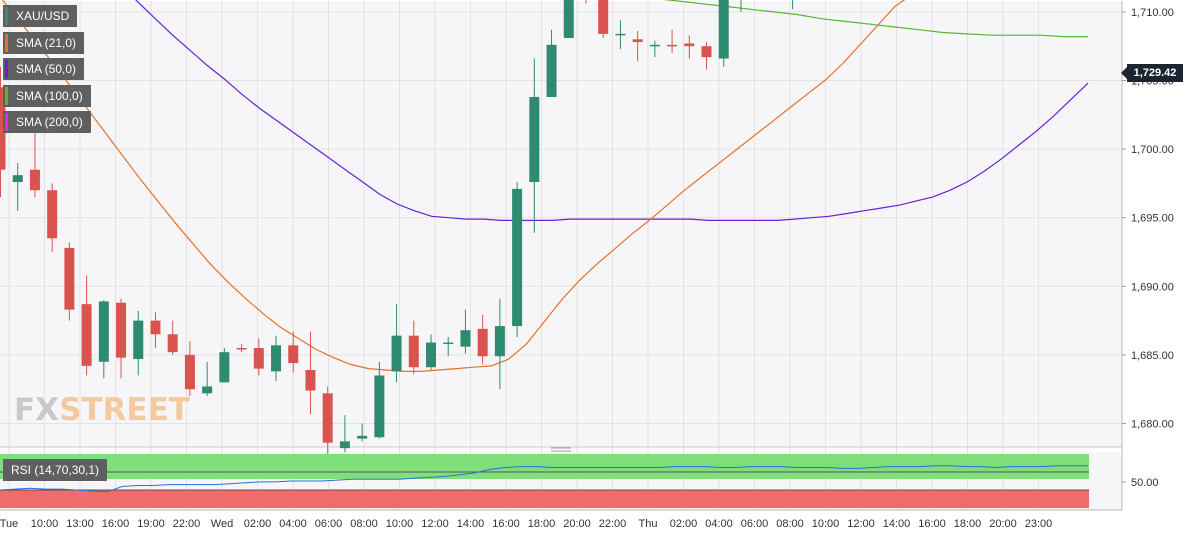 This screenshot has width=1194, height=541. Describe the element at coordinates (222, 524) in the screenshot. I see `x-tick-label: Wed` at that location.